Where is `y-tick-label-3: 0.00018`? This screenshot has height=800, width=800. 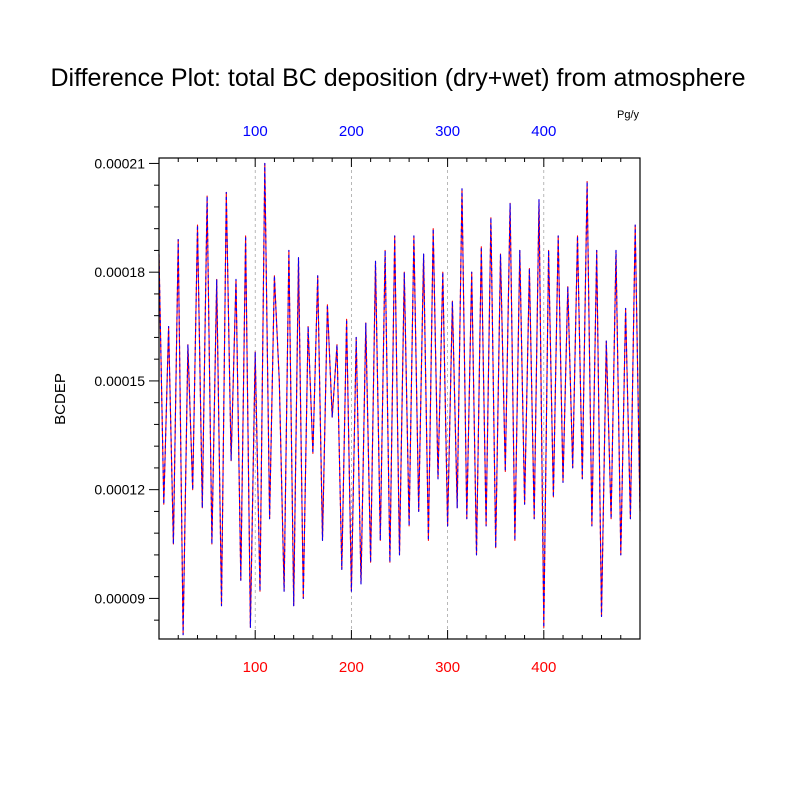 y-tick-label-3: 0.00018 is located at coordinates (119, 272).